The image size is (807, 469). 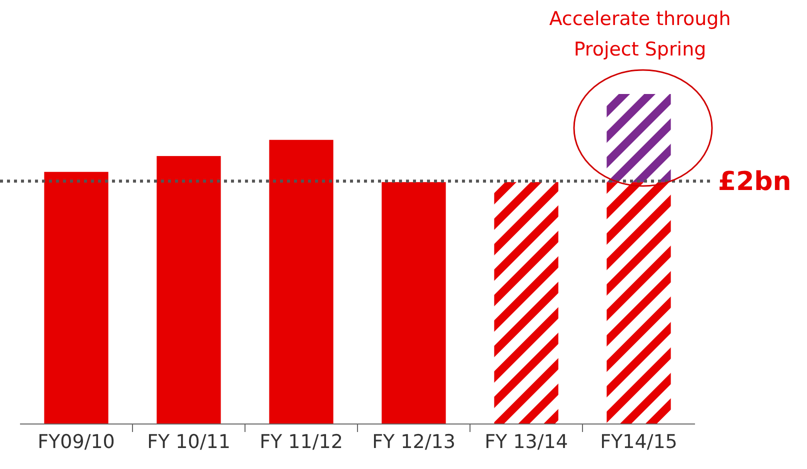 I want to click on x-tick-label: FY 13/14, so click(x=526, y=441).